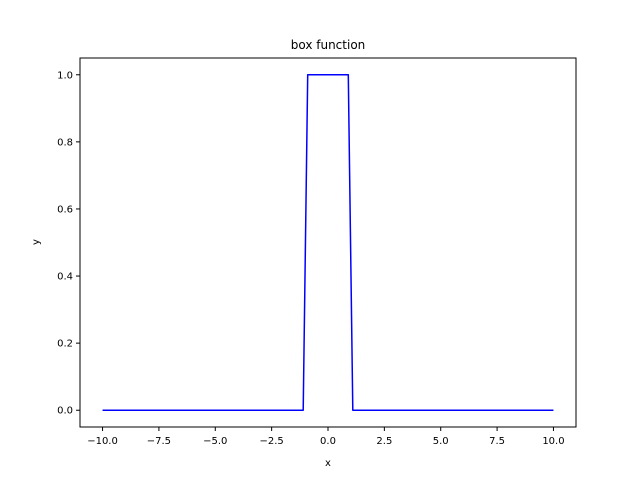 This screenshot has height=480, width=640. What do you see at coordinates (328, 441) in the screenshot?
I see `x-tick-label: 0.0` at bounding box center [328, 441].